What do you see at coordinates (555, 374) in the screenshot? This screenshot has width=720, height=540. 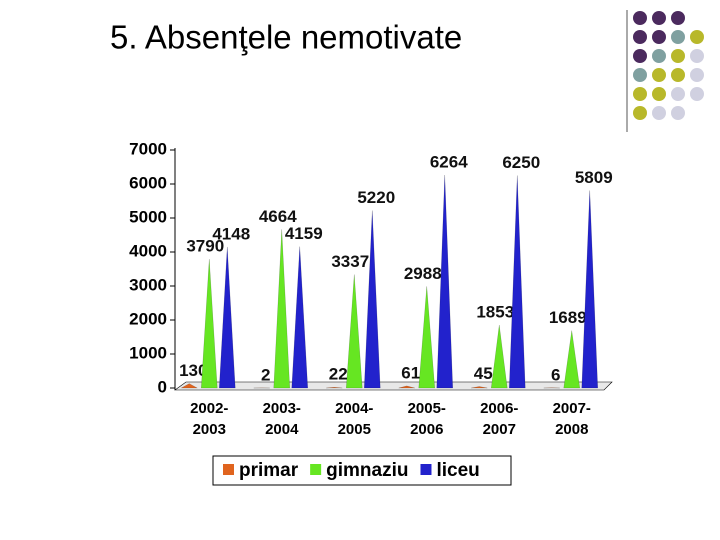 I see `value-label: 6` at bounding box center [555, 374].